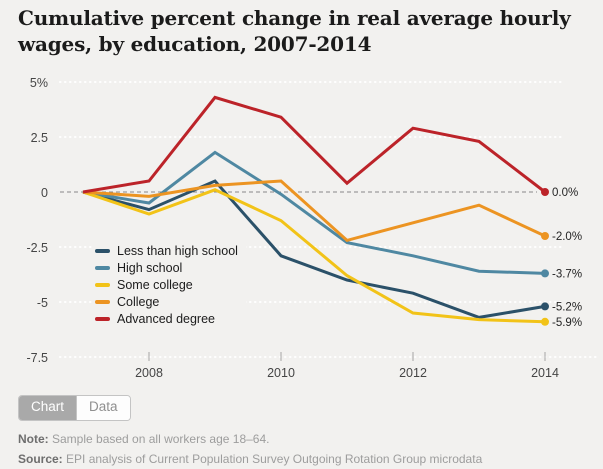 The image size is (603, 469). I want to click on x-axis-tick-label: 2014, so click(545, 373).